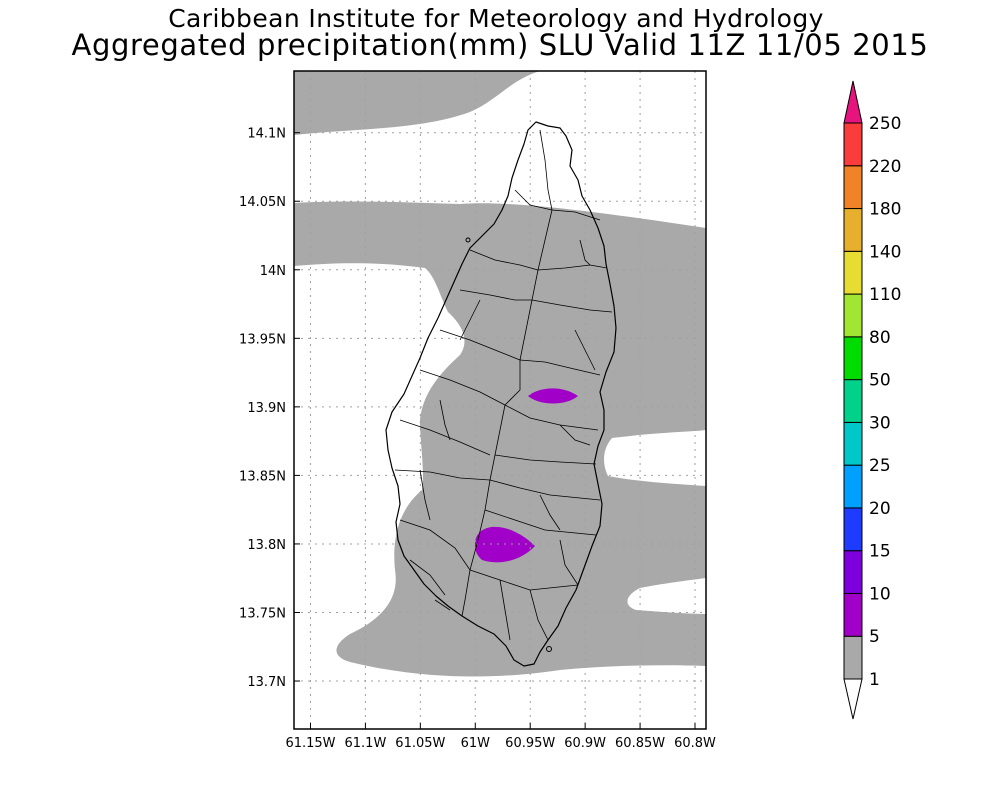 This screenshot has width=1000, height=800. I want to click on colorbar-level-label: 20, so click(880, 509).